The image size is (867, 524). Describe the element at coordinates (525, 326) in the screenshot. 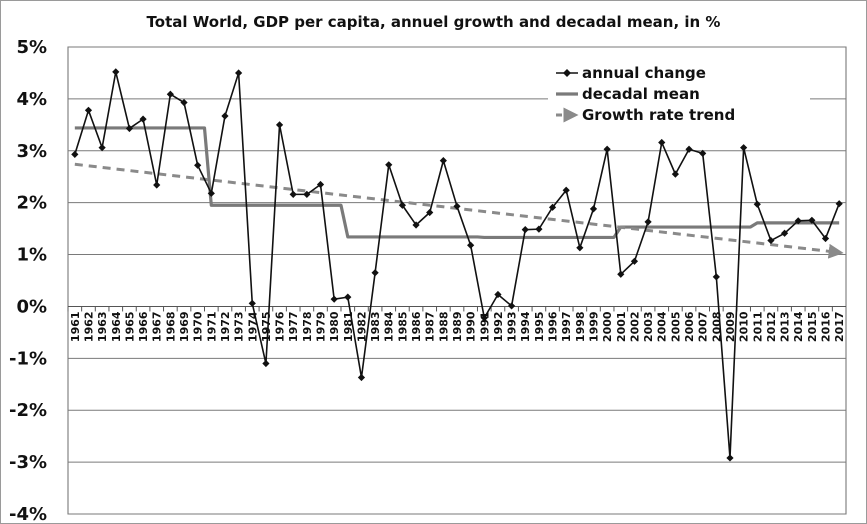

I see `x-tick-label: 1994` at that location.